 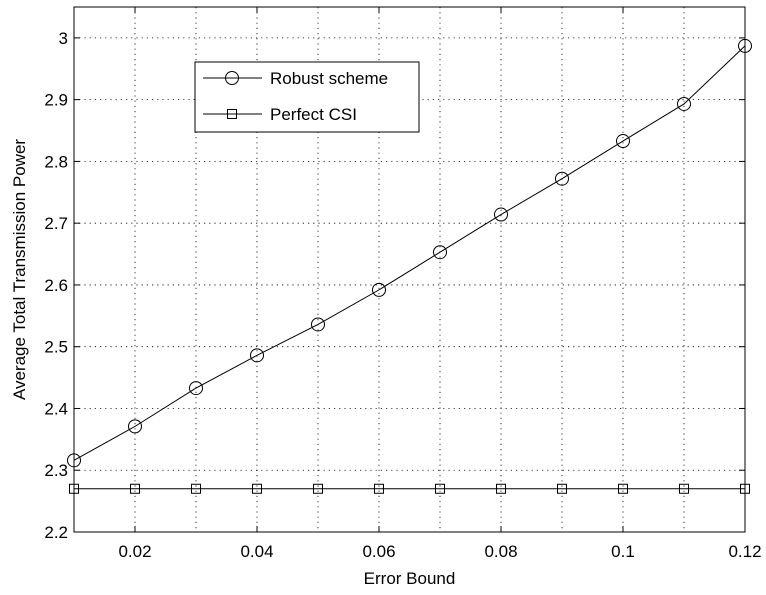 I want to click on y-tick-label: 2.5, so click(x=56, y=347).